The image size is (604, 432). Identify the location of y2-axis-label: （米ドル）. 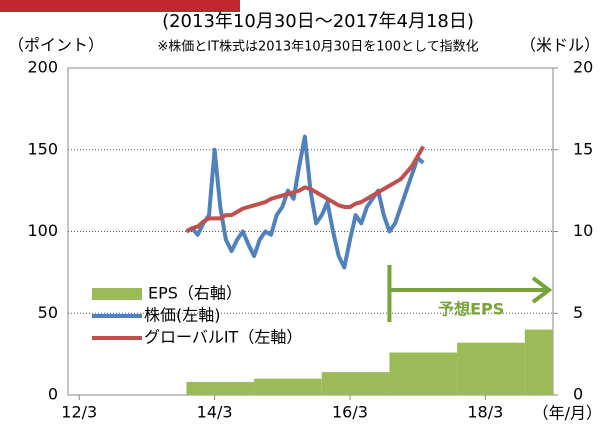
(560, 45).